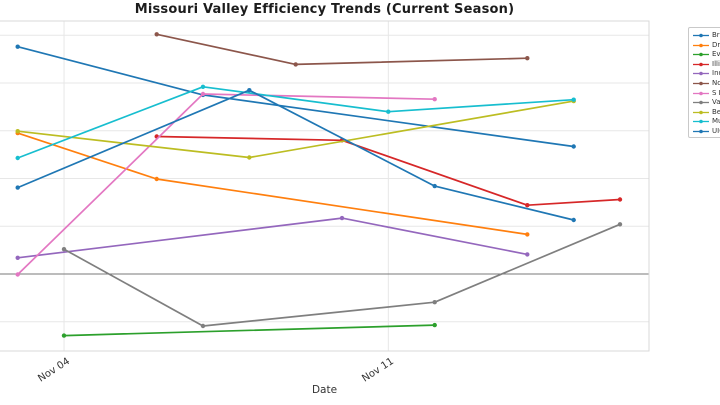  I want to click on legend-label: Eva, so click(716, 54).